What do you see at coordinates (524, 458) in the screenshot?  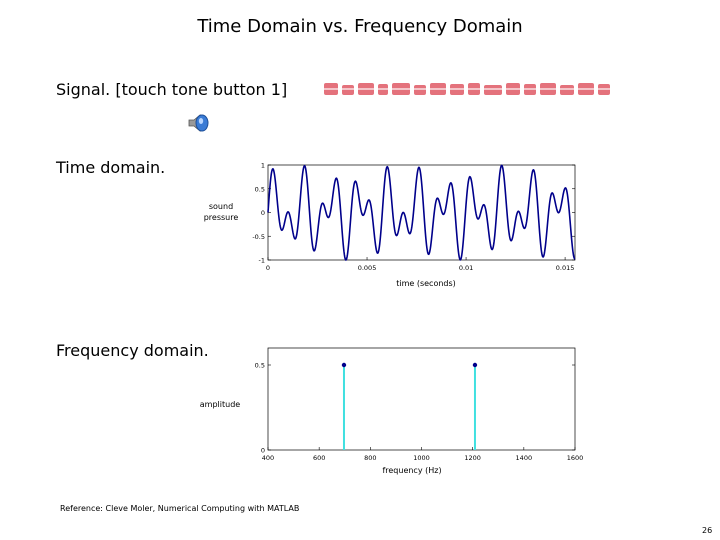 I see `x-tick-label: 1400` at bounding box center [524, 458].